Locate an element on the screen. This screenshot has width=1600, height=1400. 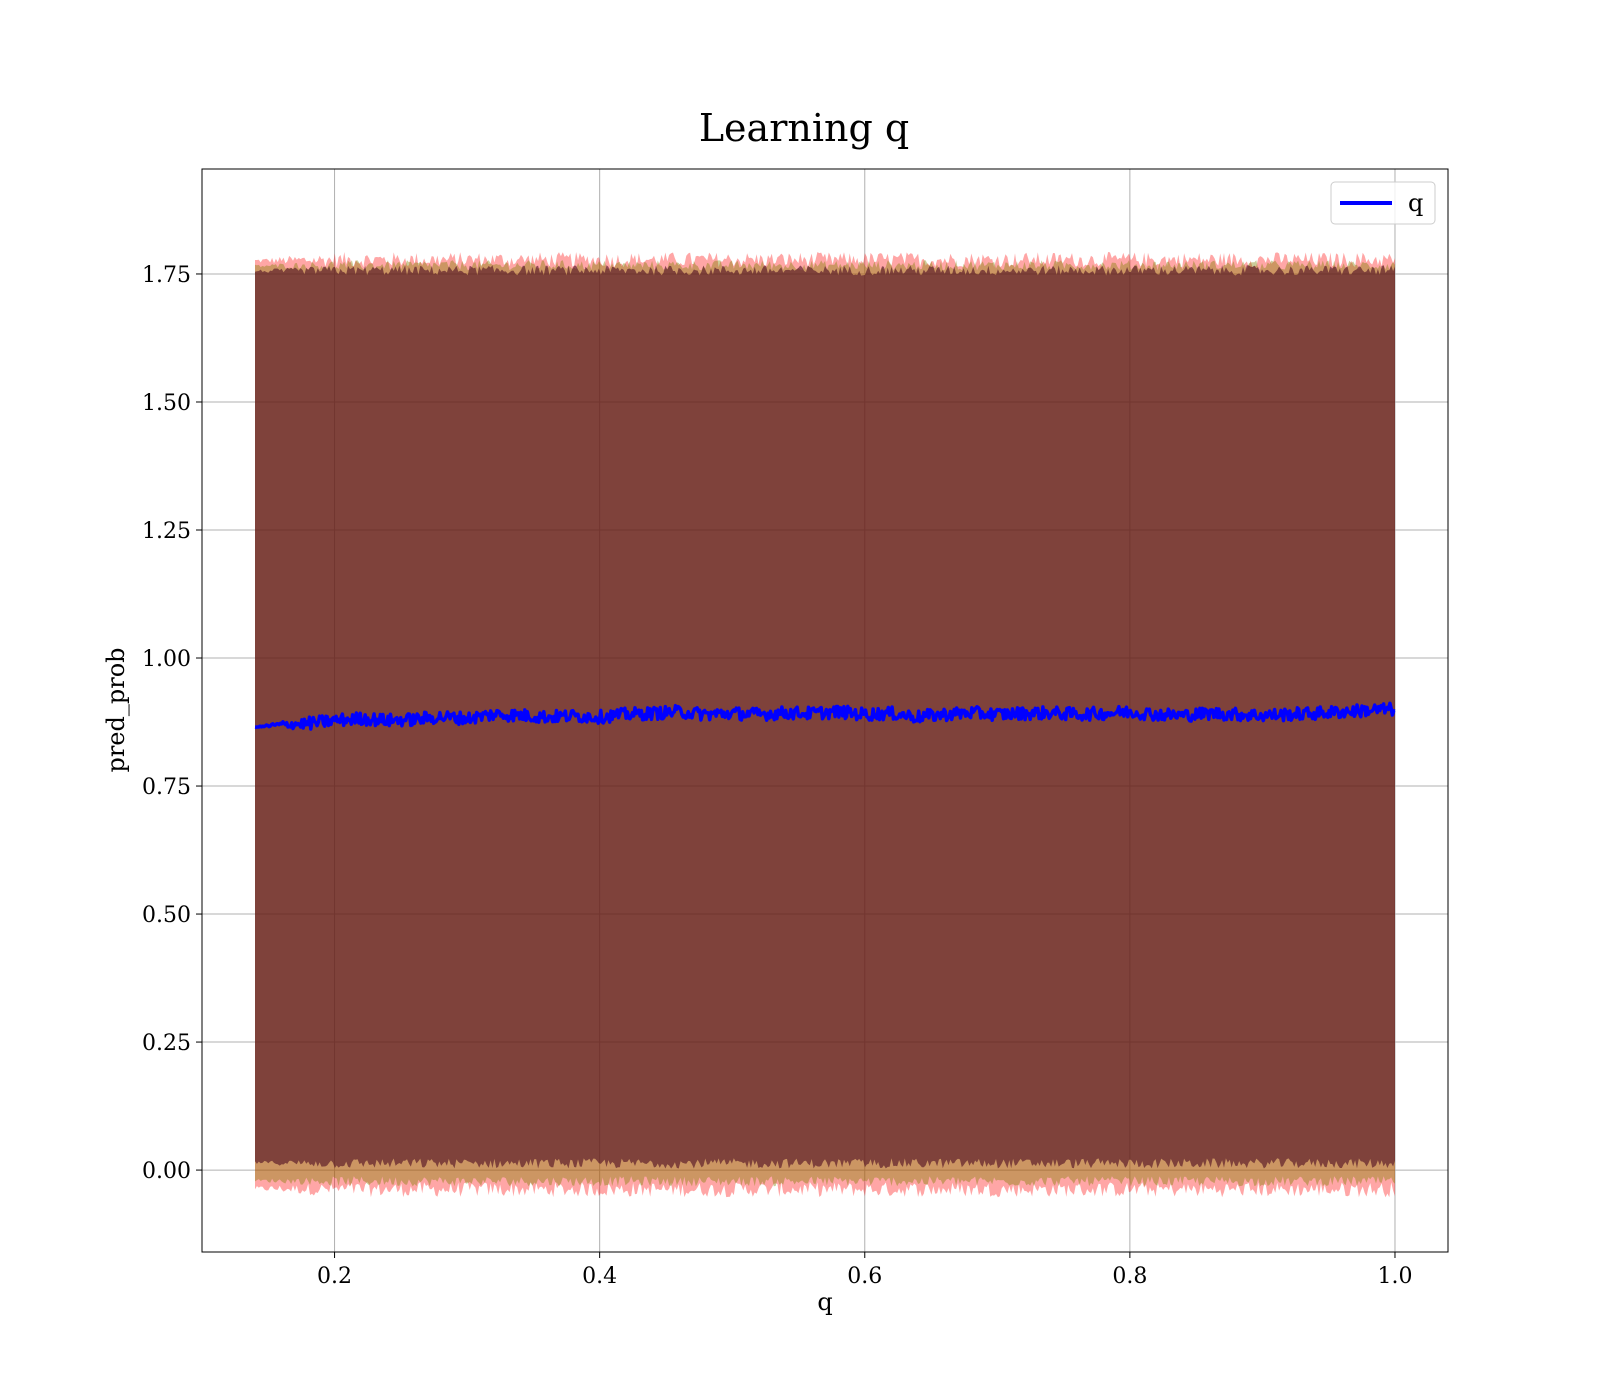
y-tick-label: 1.75 is located at coordinates (166, 275).